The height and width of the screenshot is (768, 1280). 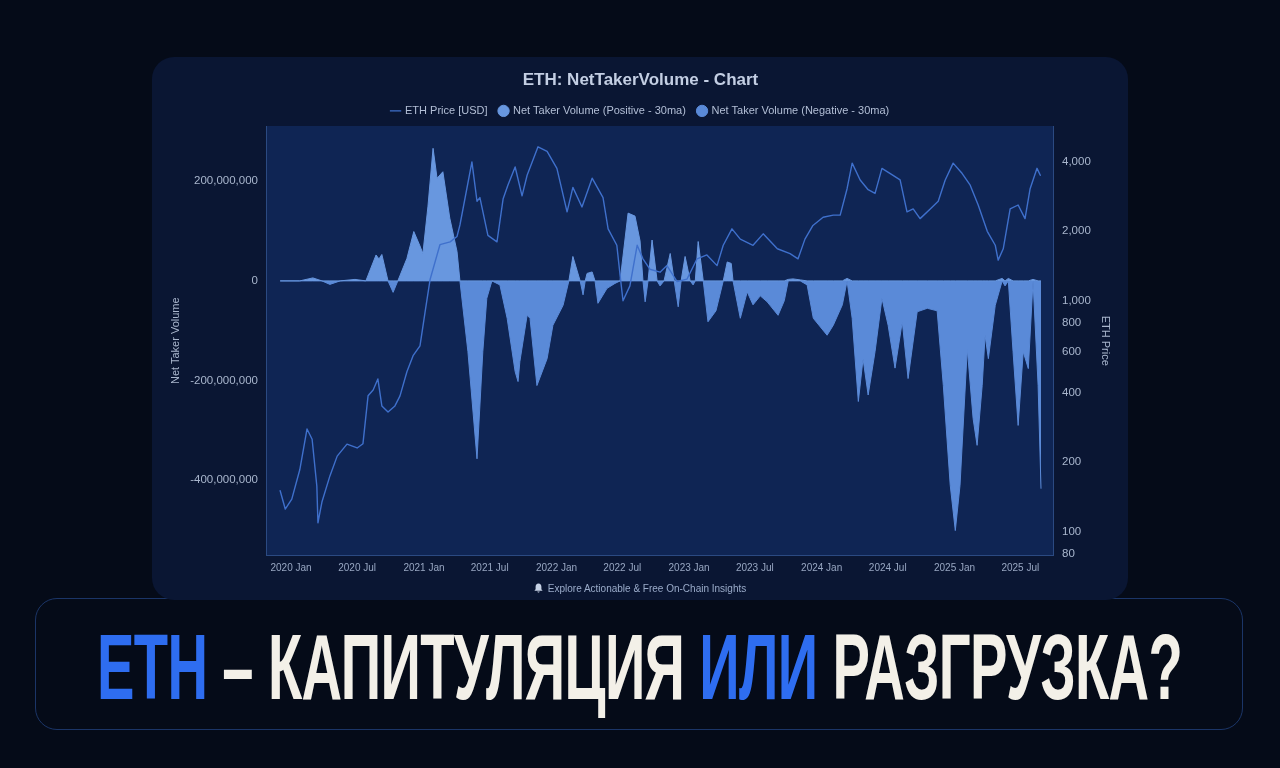 I want to click on x-tick-label: 2025 Jul, so click(x=1020, y=567).